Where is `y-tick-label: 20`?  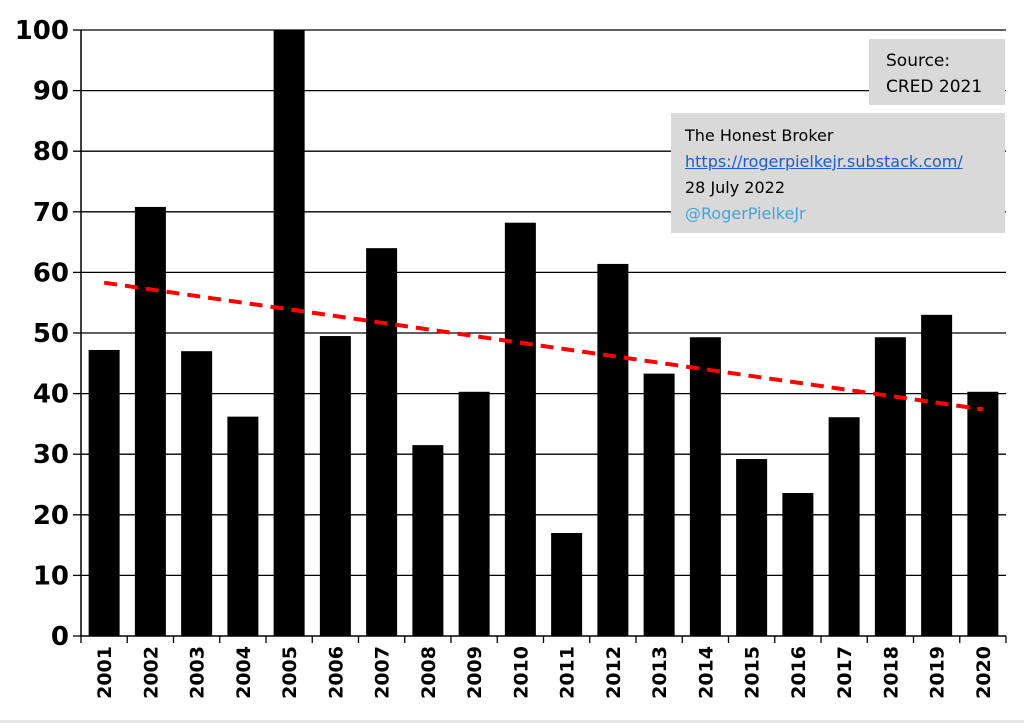
y-tick-label: 20 is located at coordinates (51, 516).